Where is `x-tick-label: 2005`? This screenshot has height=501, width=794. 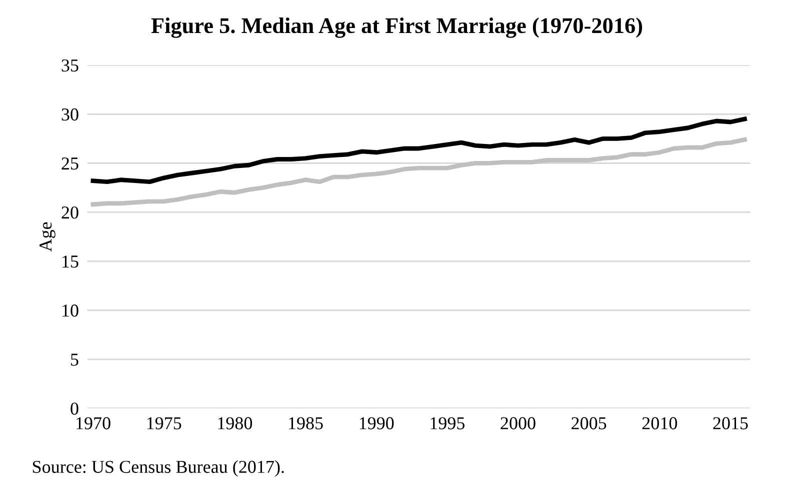 x-tick-label: 2005 is located at coordinates (589, 423).